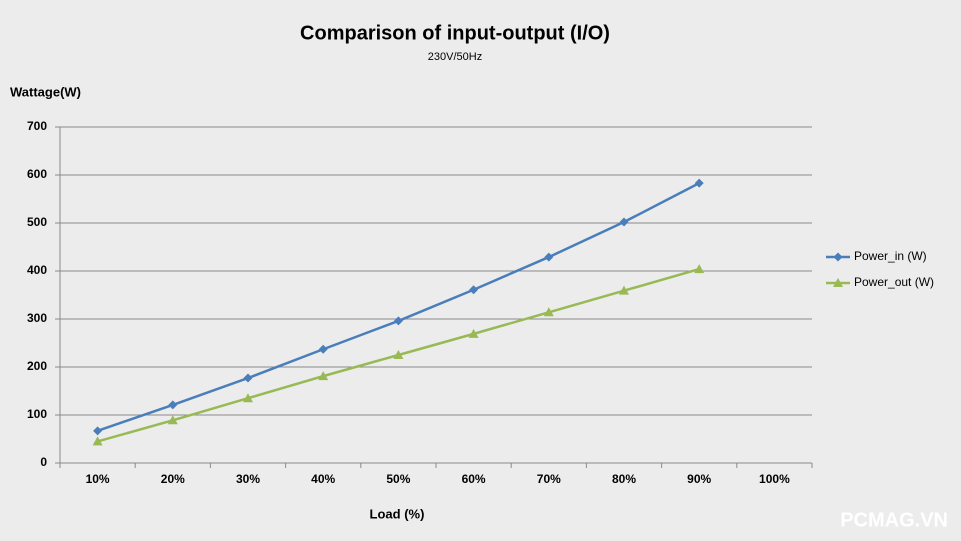 This screenshot has height=541, width=961. I want to click on y-tick-label: 700, so click(37, 126).